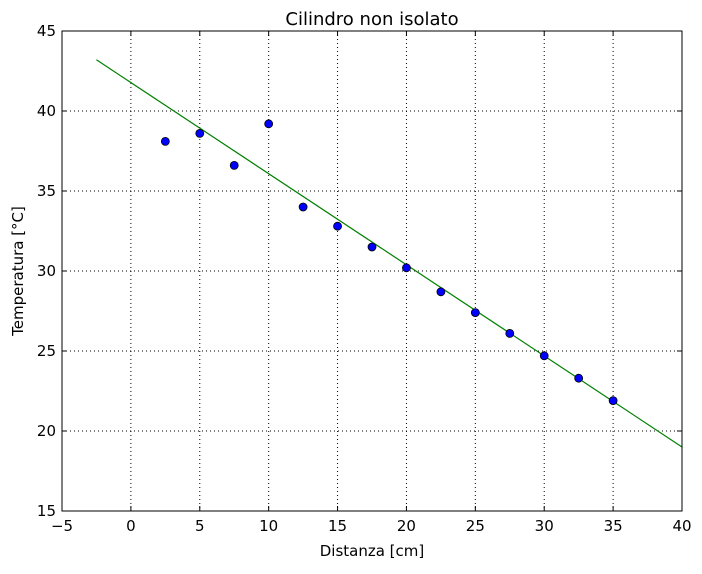 This screenshot has height=574, width=702. What do you see at coordinates (46, 111) in the screenshot?
I see `y-tick-label: 40` at bounding box center [46, 111].